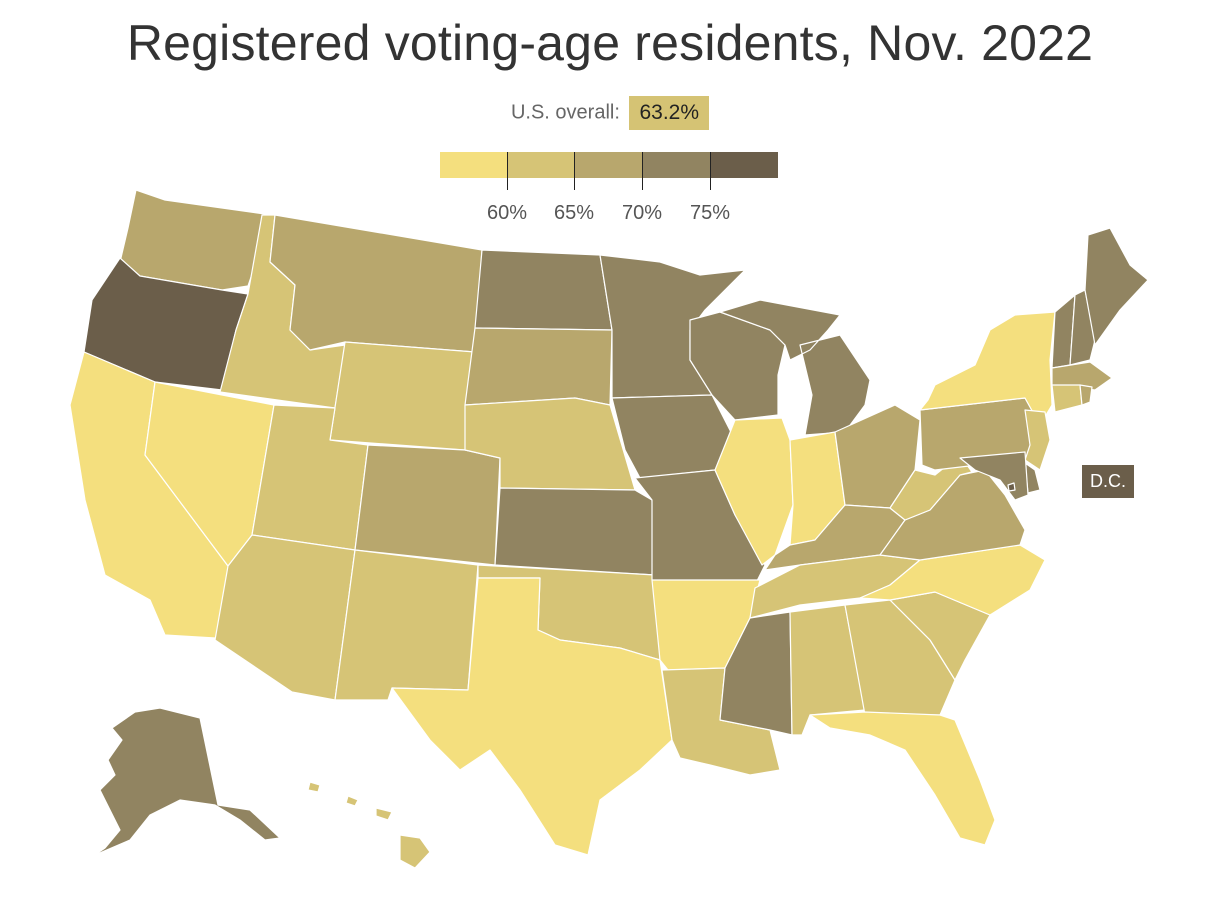 The width and height of the screenshot is (1220, 916). What do you see at coordinates (1086, 395) in the screenshot?
I see `state-rhode-island` at bounding box center [1086, 395].